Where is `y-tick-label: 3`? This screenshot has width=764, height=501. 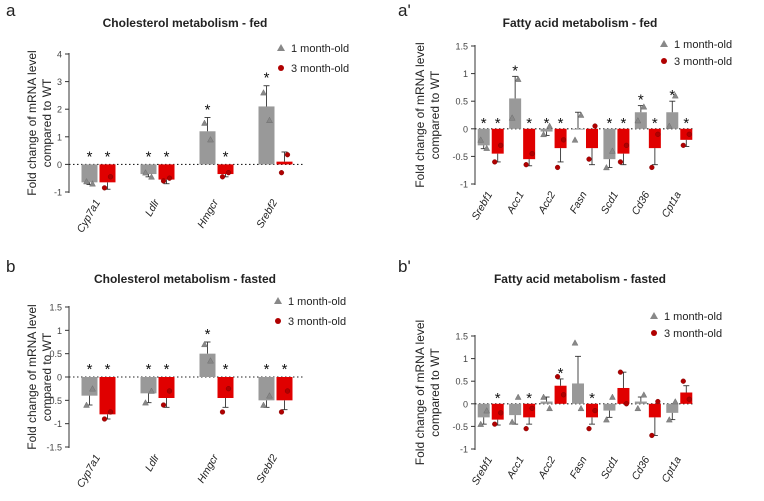 y-tick-label: 3 is located at coordinates (59, 82).